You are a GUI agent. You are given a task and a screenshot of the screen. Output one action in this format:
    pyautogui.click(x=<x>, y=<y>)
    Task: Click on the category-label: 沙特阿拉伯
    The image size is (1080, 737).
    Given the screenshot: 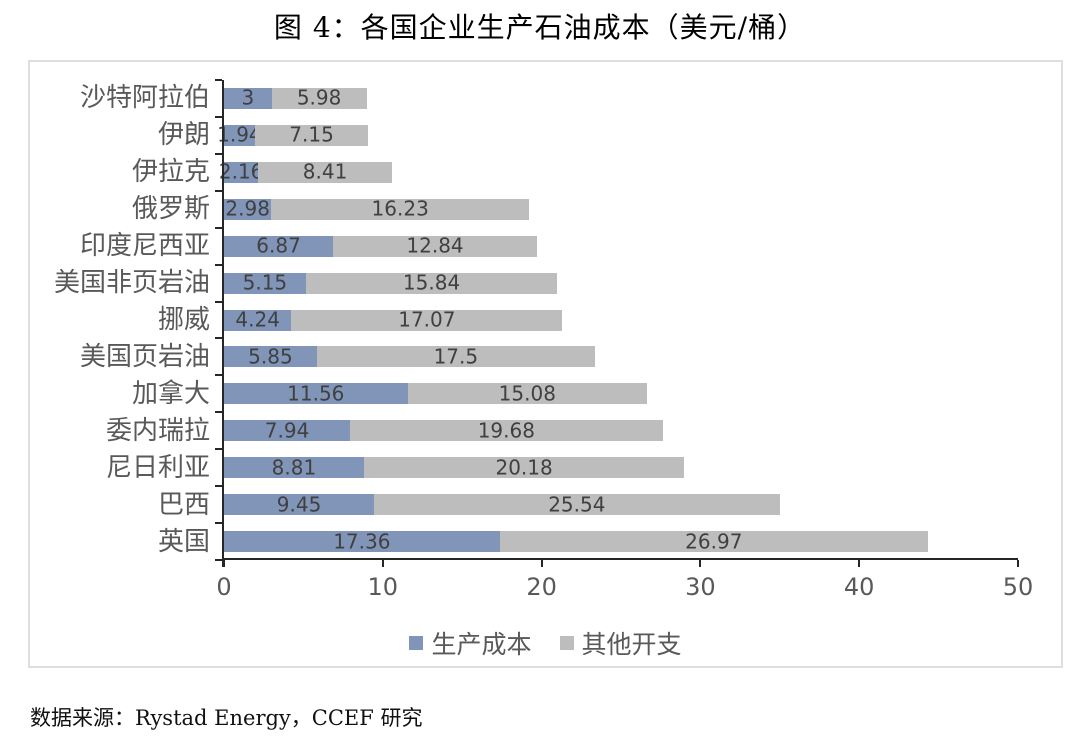 What is the action you would take?
    pyautogui.click(x=144, y=98)
    